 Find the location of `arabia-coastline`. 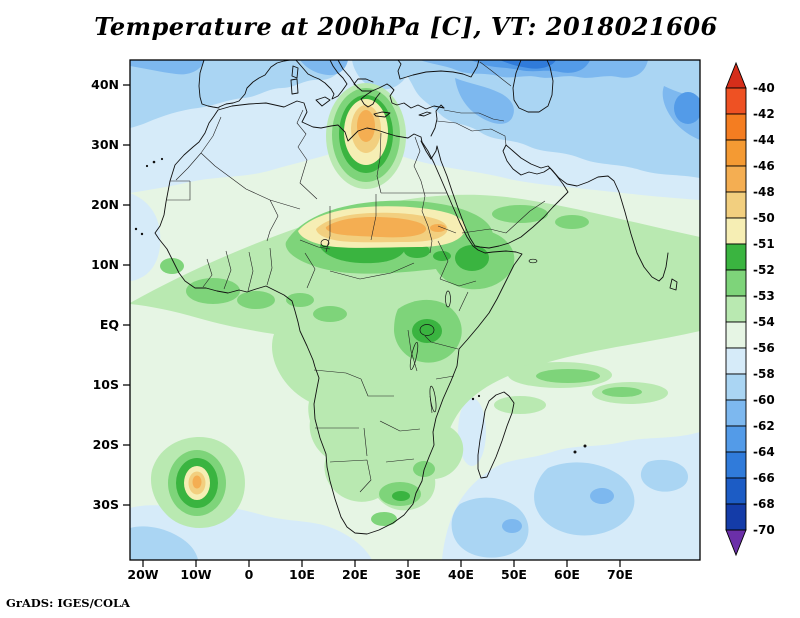

arabia-coastline is located at coordinates (494, 194).